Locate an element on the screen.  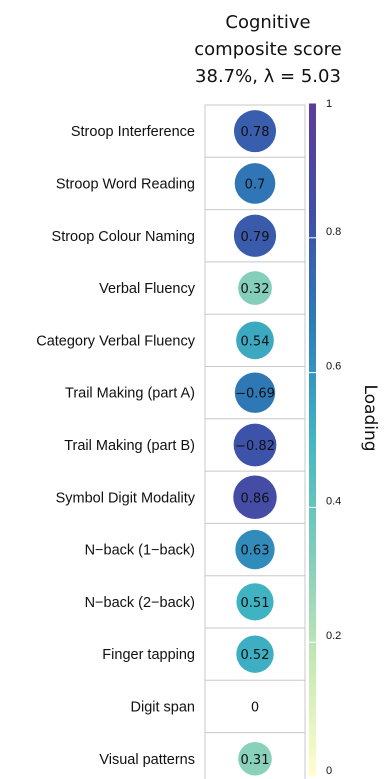
colorbar-gradient is located at coordinates (312, 440).